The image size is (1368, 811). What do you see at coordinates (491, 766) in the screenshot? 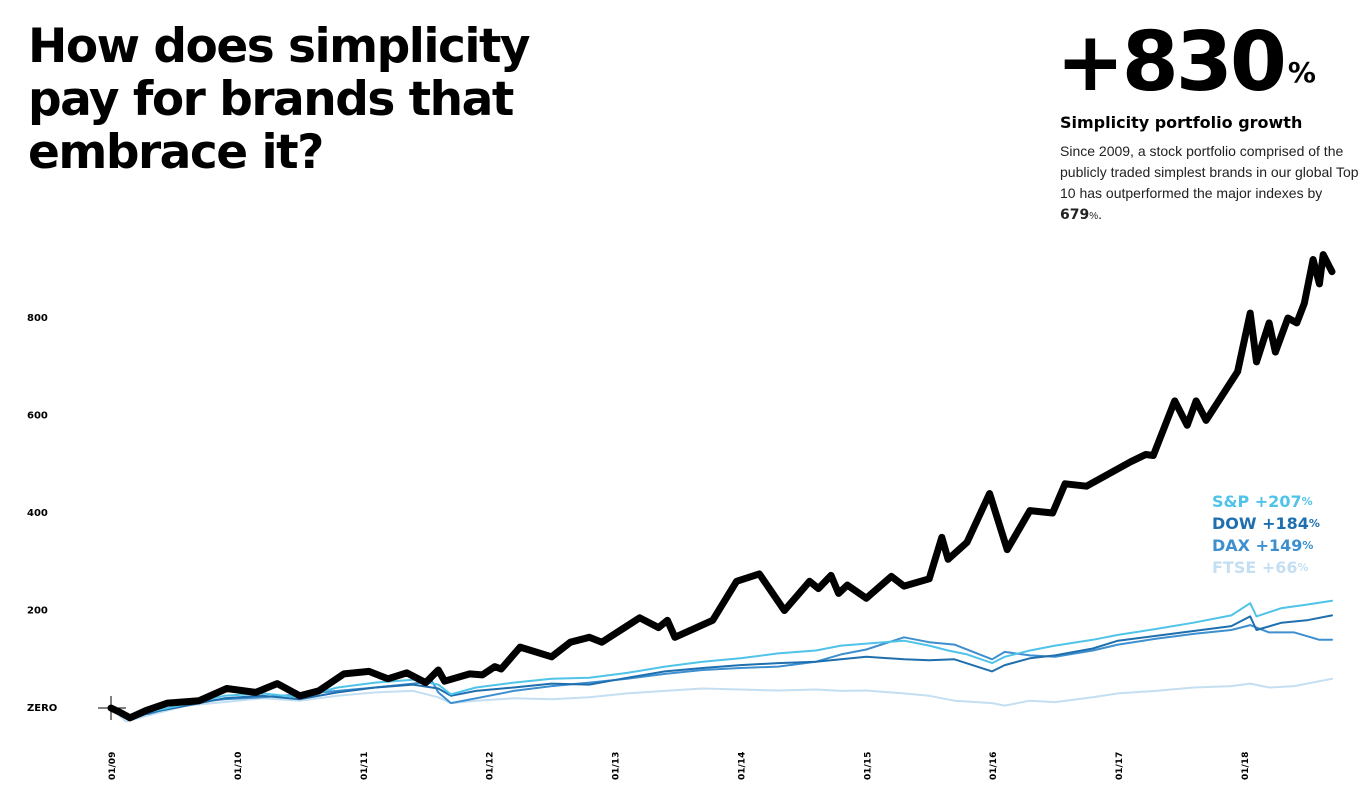
I see `x-tick-label: 01/12` at bounding box center [491, 766].